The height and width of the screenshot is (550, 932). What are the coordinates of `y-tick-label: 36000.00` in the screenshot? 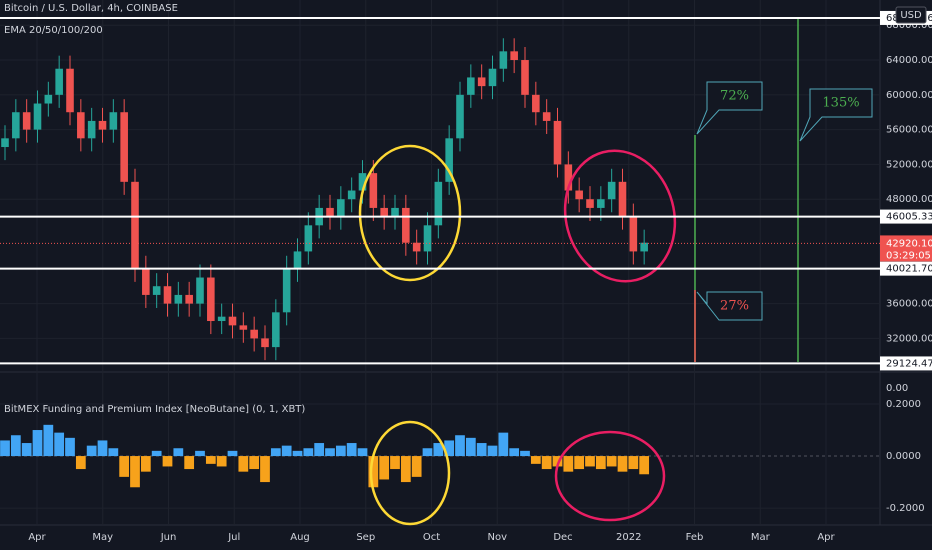 It's located at (909, 304).